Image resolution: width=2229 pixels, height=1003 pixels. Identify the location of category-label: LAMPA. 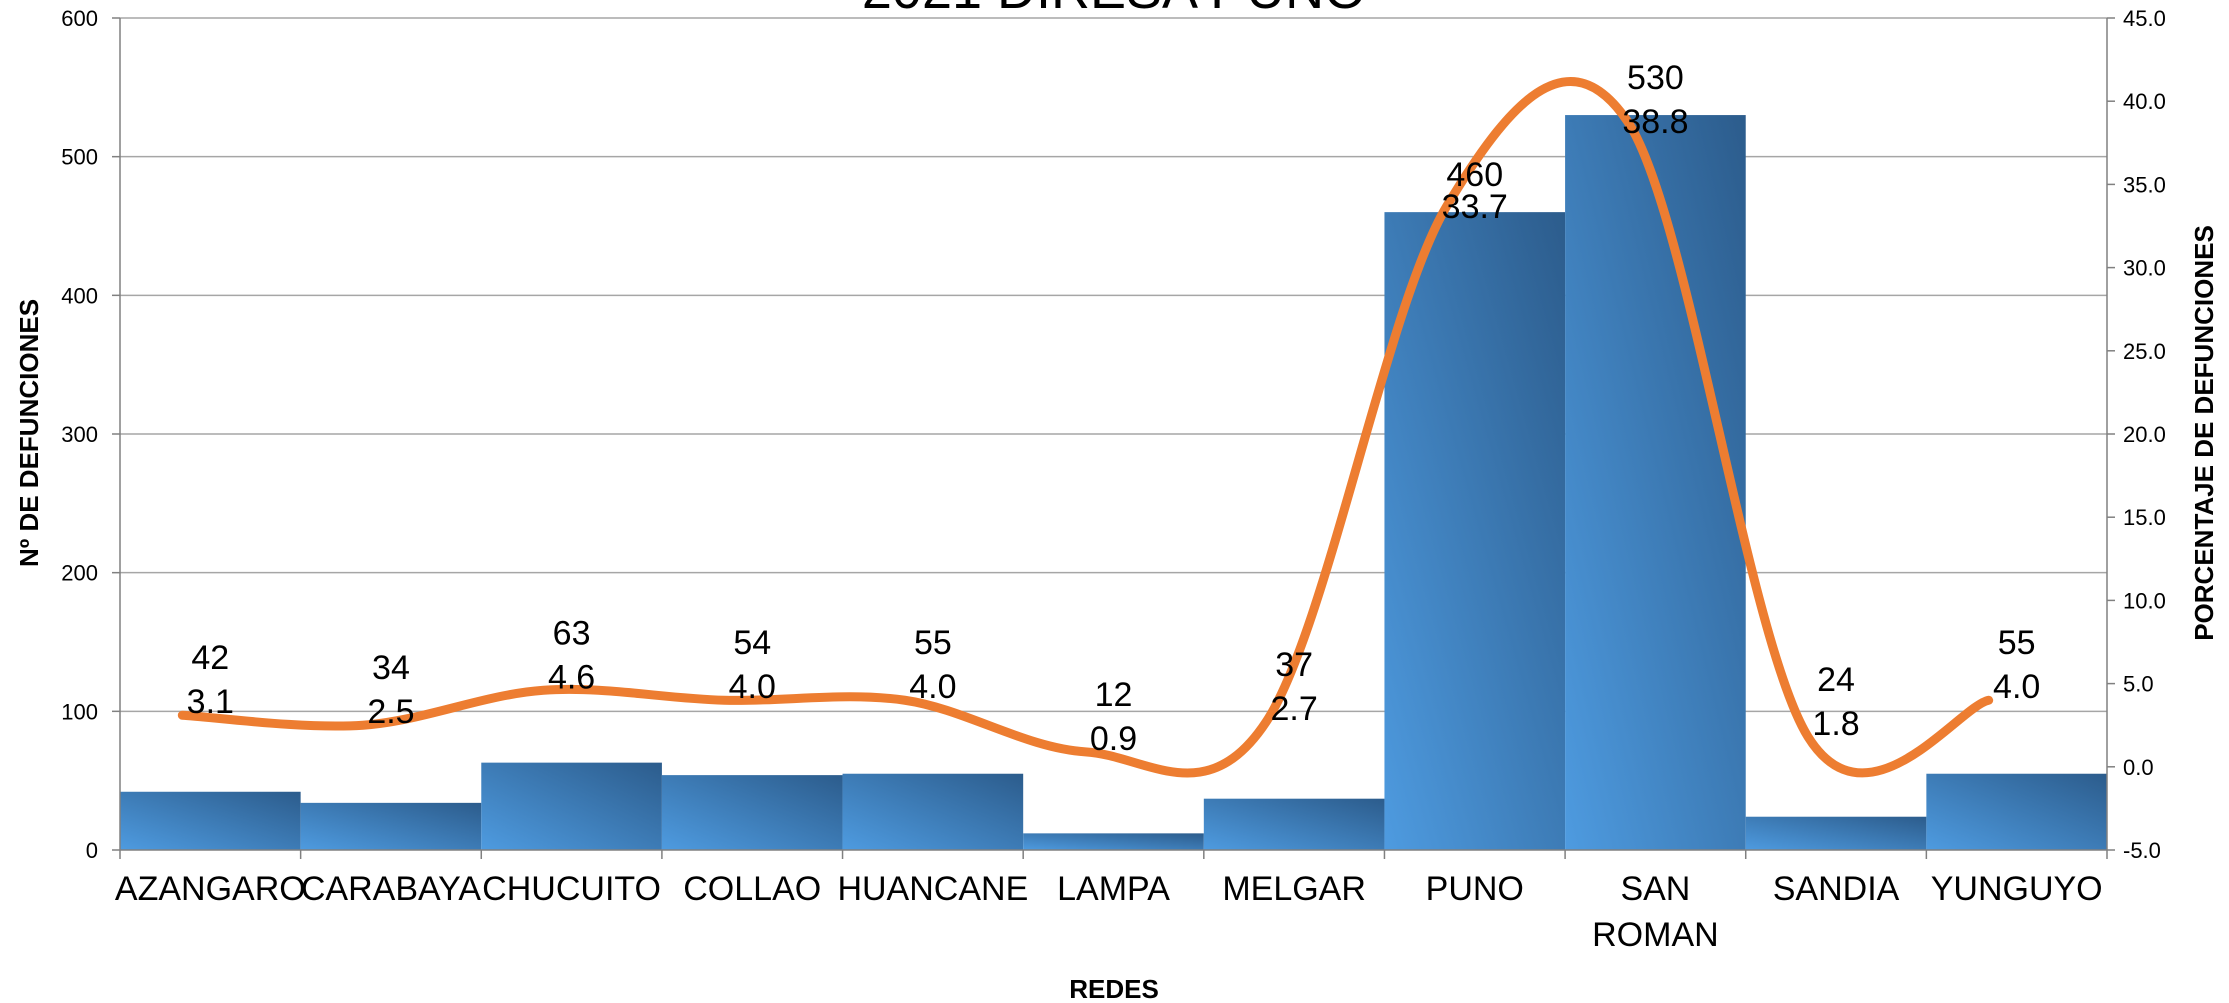
(1113, 889).